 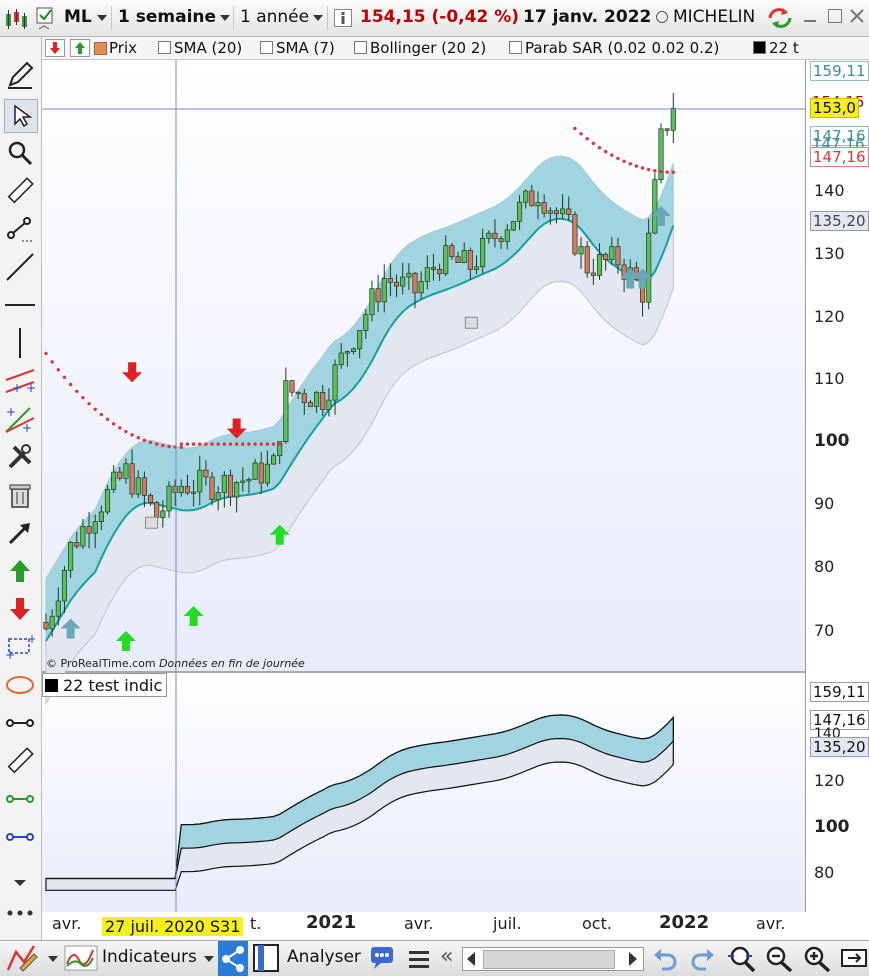 I want to click on segment-icon, so click(x=20, y=229).